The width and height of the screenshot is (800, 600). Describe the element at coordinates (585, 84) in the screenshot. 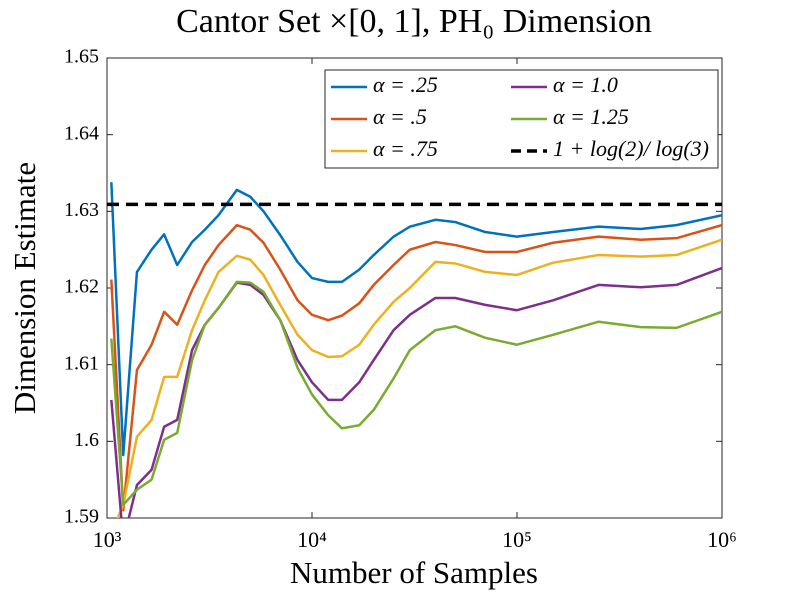

I see `legend-label: α = 1.0` at that location.